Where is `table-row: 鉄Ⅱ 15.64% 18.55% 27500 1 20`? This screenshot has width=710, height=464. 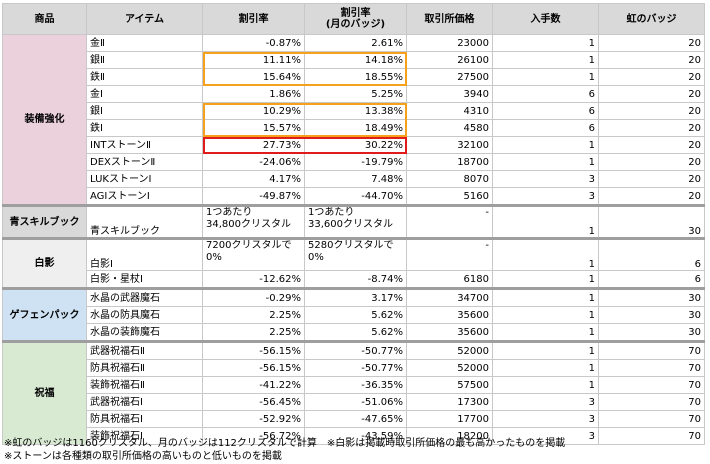
table-row: 鉄Ⅱ 15.64% 18.55% 27500 1 20 is located at coordinates (354, 77).